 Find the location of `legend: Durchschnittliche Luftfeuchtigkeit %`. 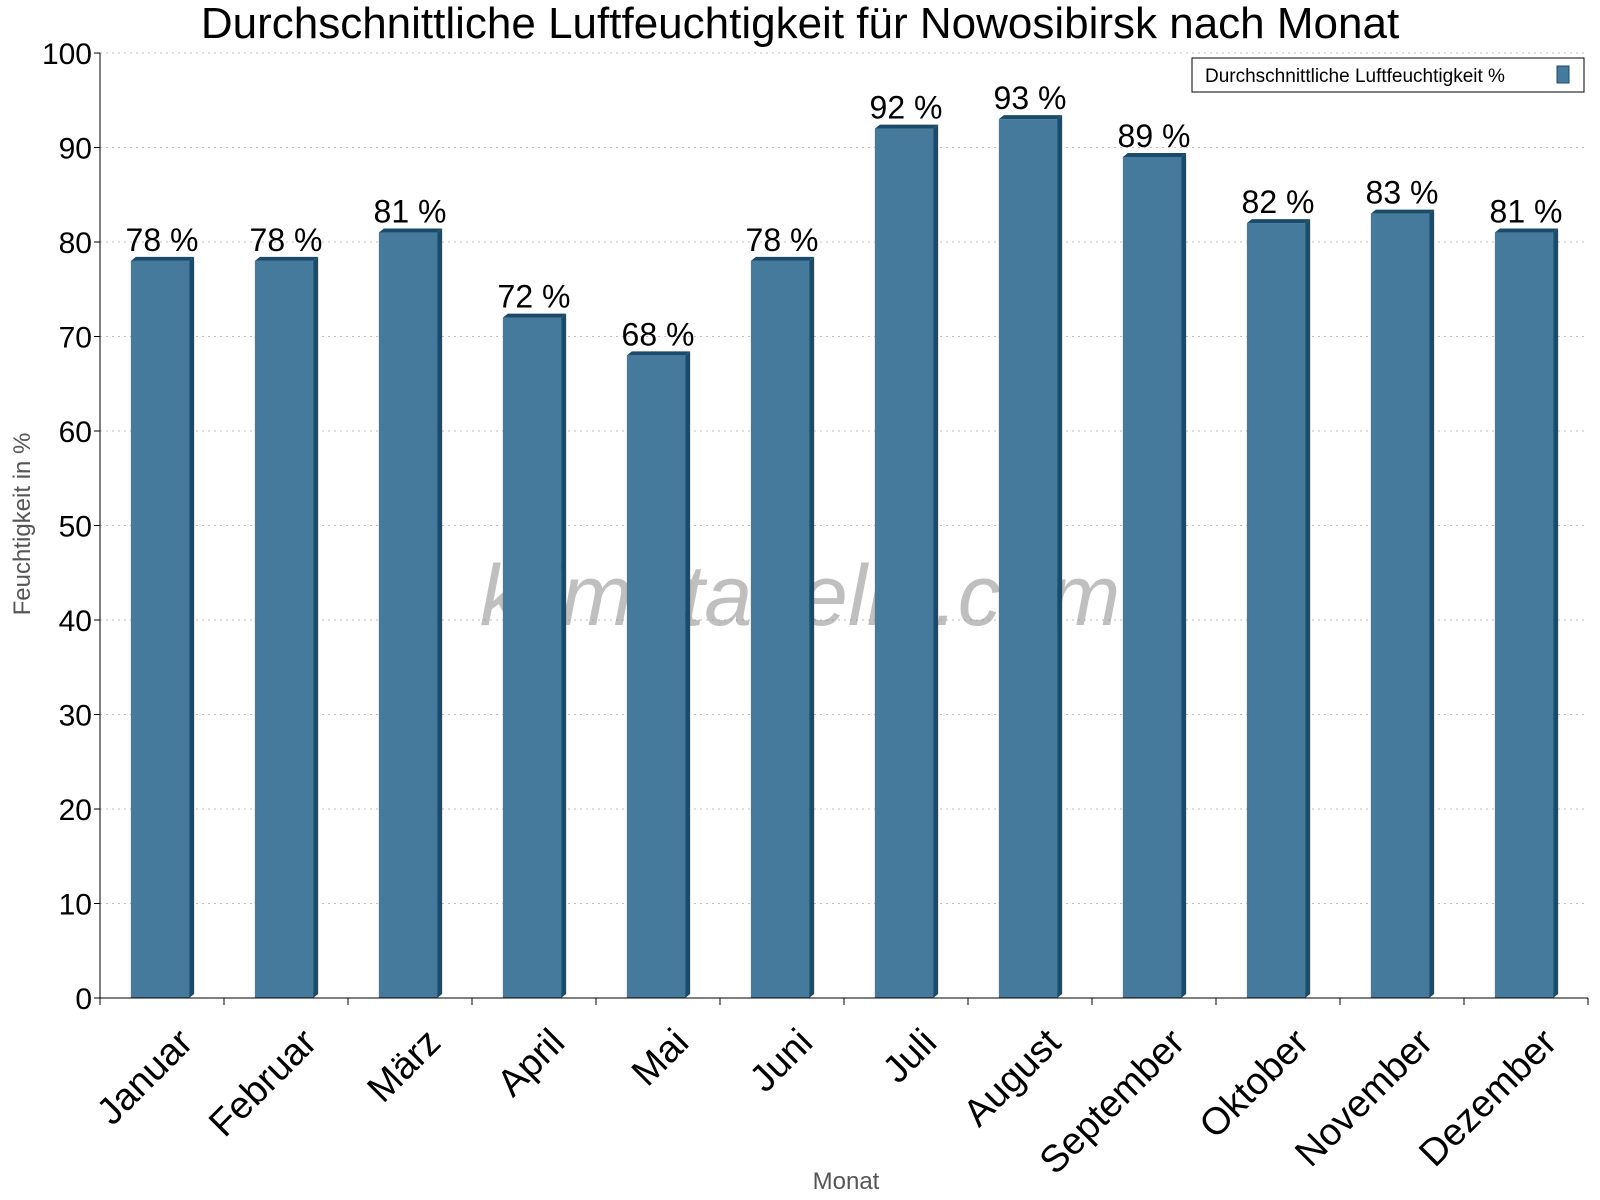

legend: Durchschnittliche Luftfeuchtigkeit % is located at coordinates (1388, 75).